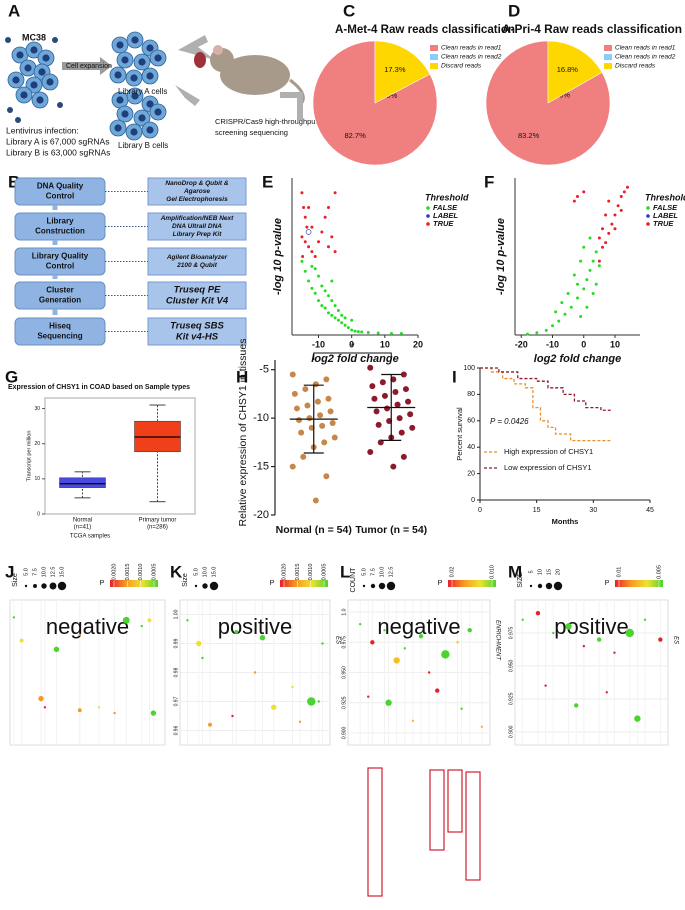  I want to click on panel-label: G, so click(11, 376).